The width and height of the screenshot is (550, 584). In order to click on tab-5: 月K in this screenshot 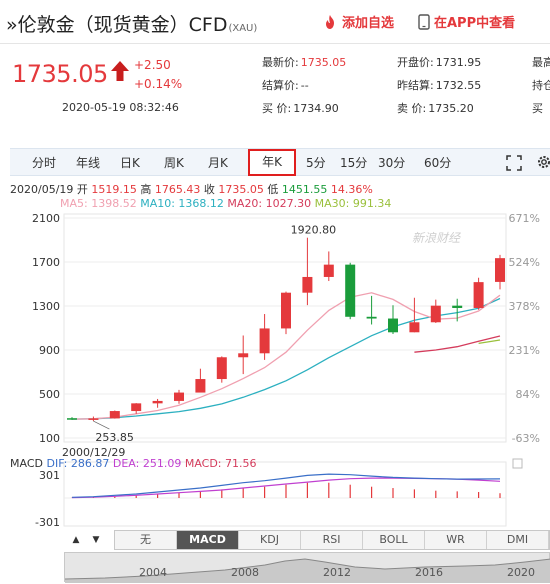, I will do `click(218, 163)`.